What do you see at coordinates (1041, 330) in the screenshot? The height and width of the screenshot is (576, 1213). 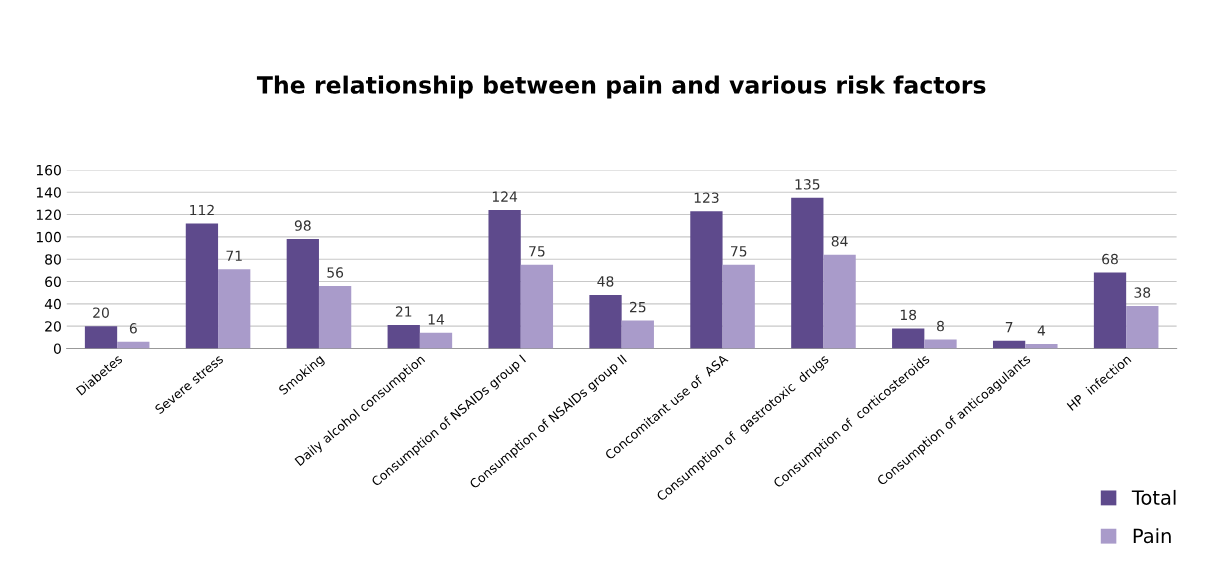 I see `data-label: 4` at bounding box center [1041, 330].